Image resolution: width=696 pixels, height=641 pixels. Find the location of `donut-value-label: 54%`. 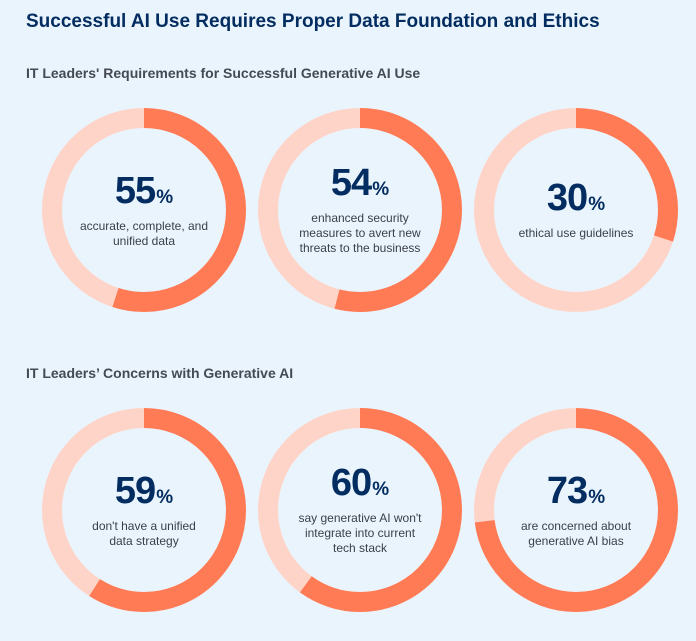

donut-value-label: 54% is located at coordinates (360, 183).